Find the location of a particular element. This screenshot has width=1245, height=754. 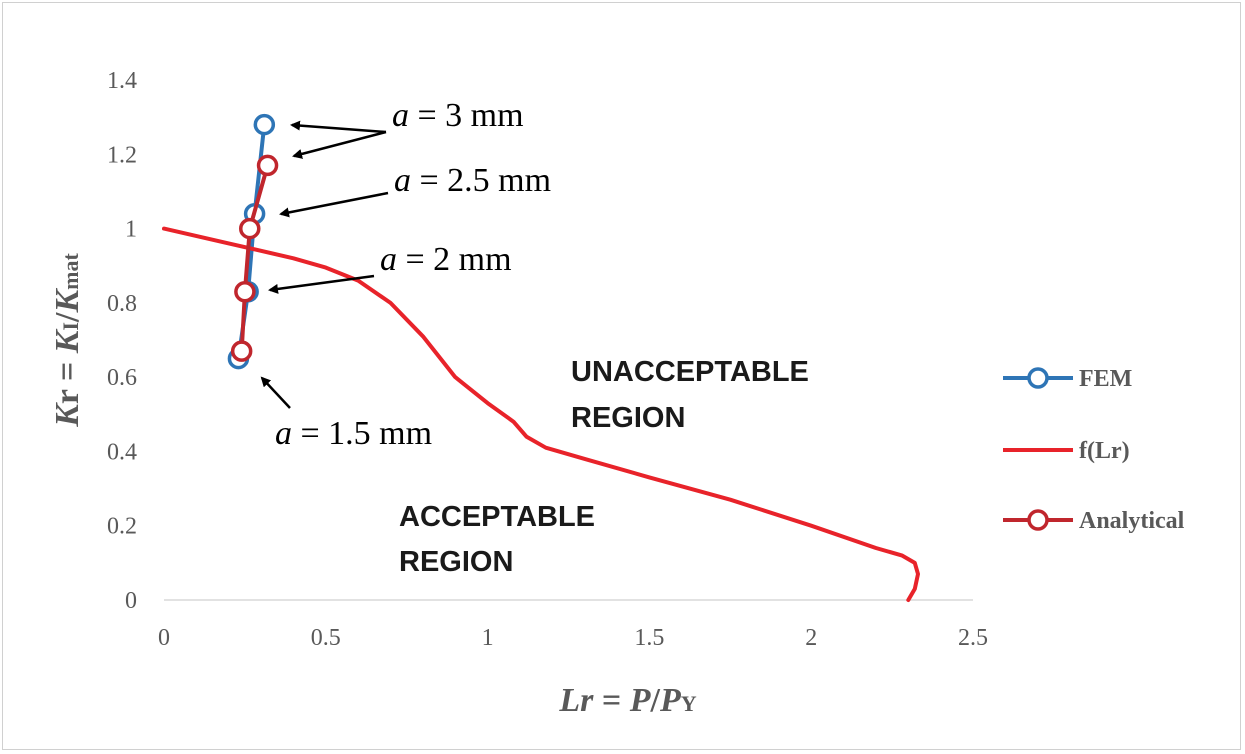

series-line-analytical is located at coordinates (254, 258).